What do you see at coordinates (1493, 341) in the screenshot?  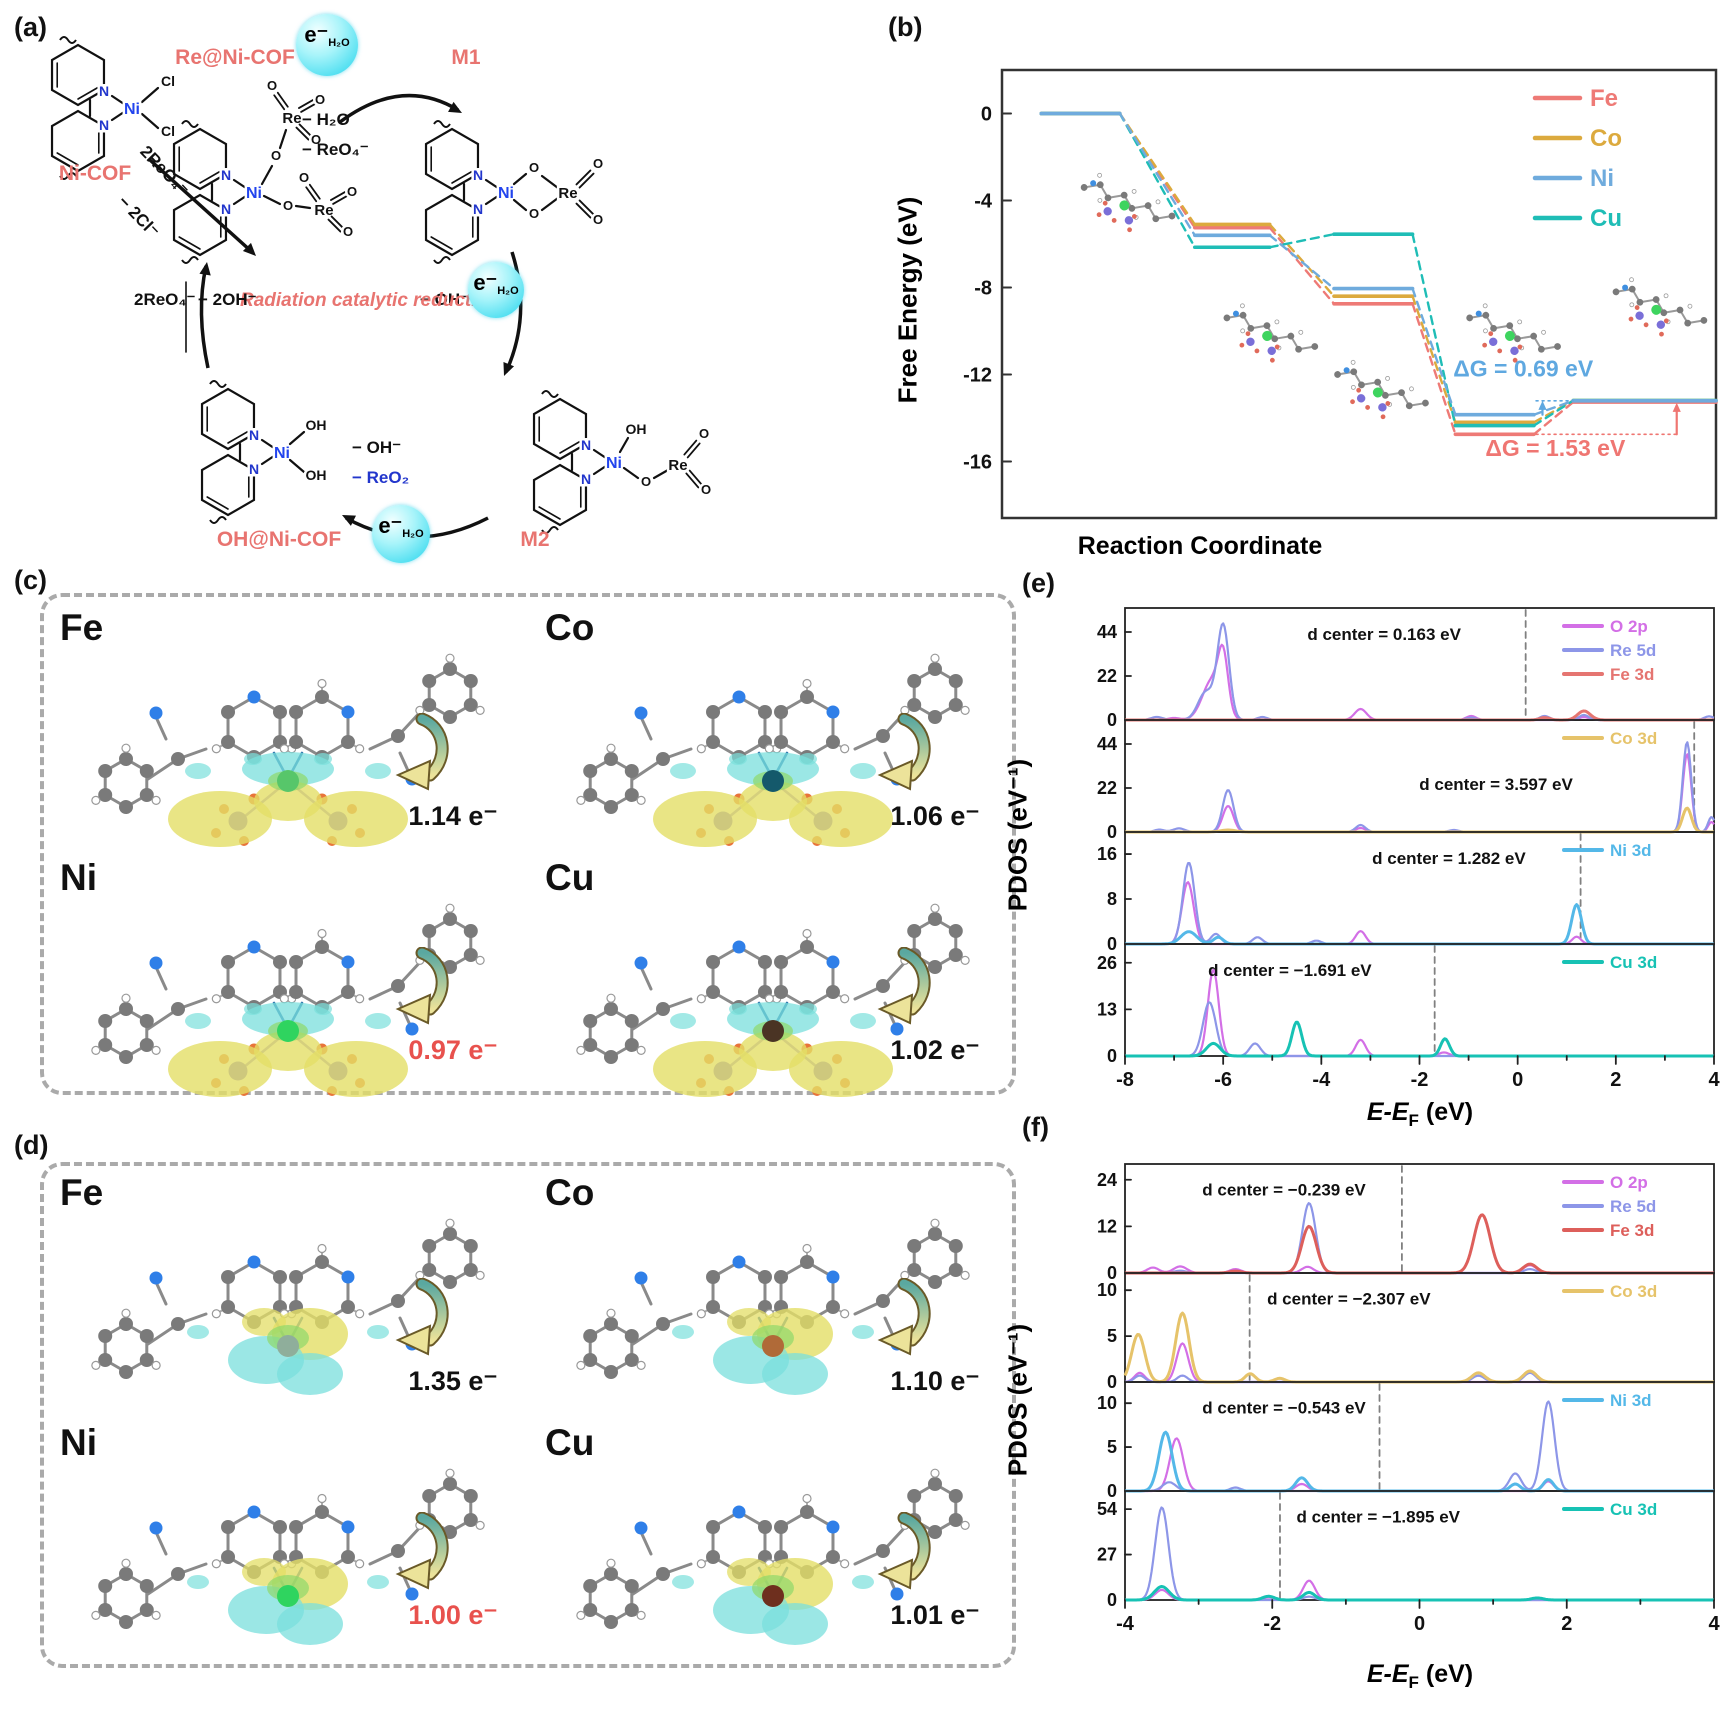 I see `re-ball` at bounding box center [1493, 341].